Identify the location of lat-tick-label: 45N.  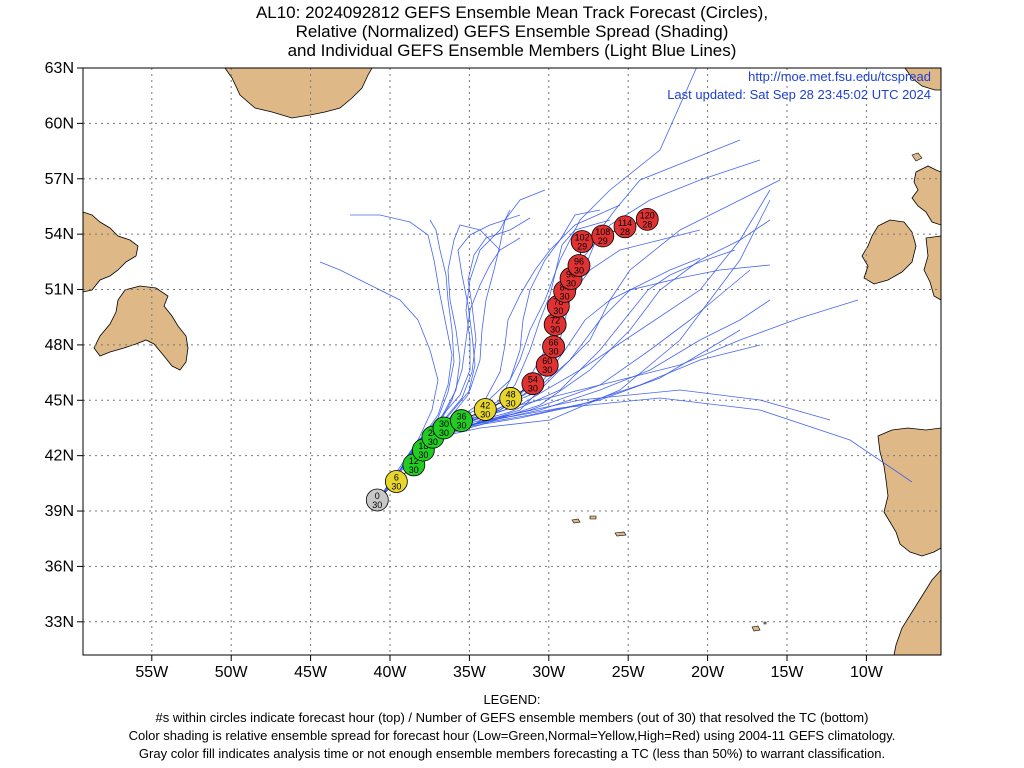
(59, 400).